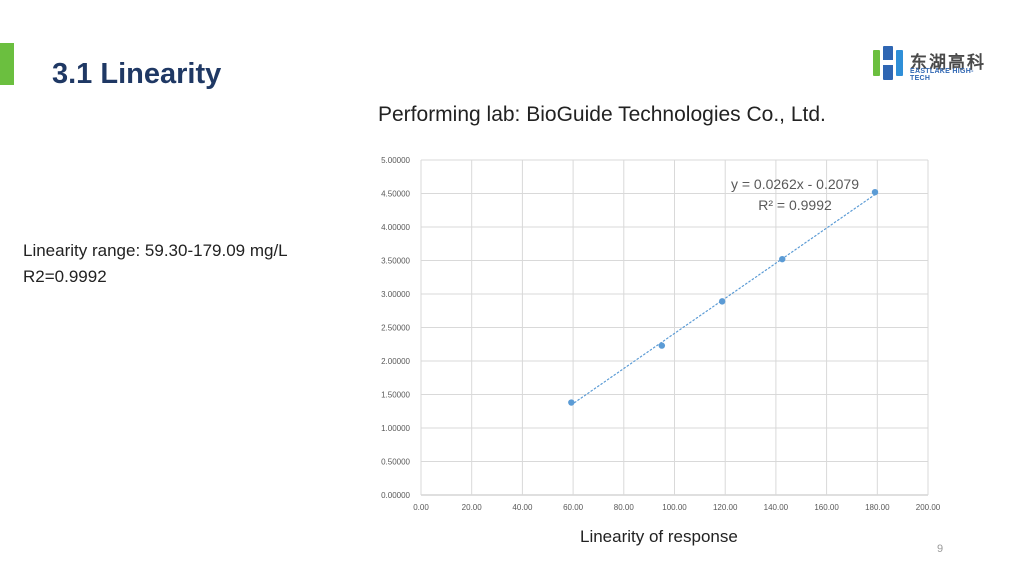 This screenshot has height=576, width=1024. Describe the element at coordinates (395, 294) in the screenshot. I see `y-tick-label: 3.00000` at that location.